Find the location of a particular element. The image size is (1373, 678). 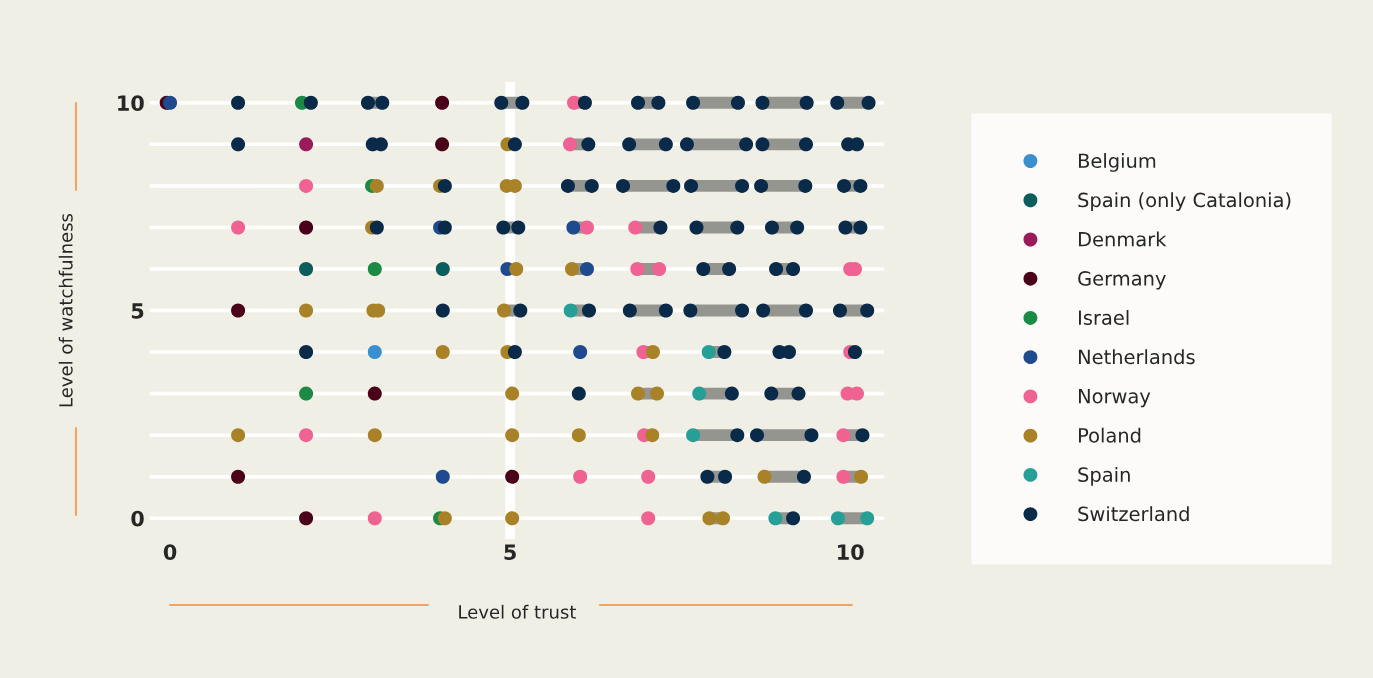

x-tick-label: 10 is located at coordinates (851, 552).